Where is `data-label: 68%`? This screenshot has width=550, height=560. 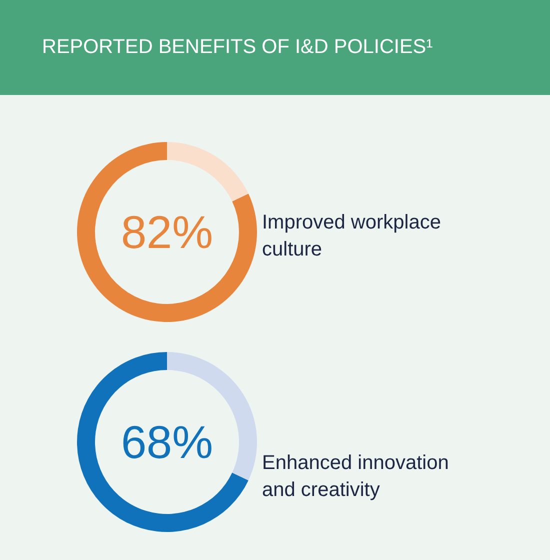
data-label: 68% is located at coordinates (167, 442).